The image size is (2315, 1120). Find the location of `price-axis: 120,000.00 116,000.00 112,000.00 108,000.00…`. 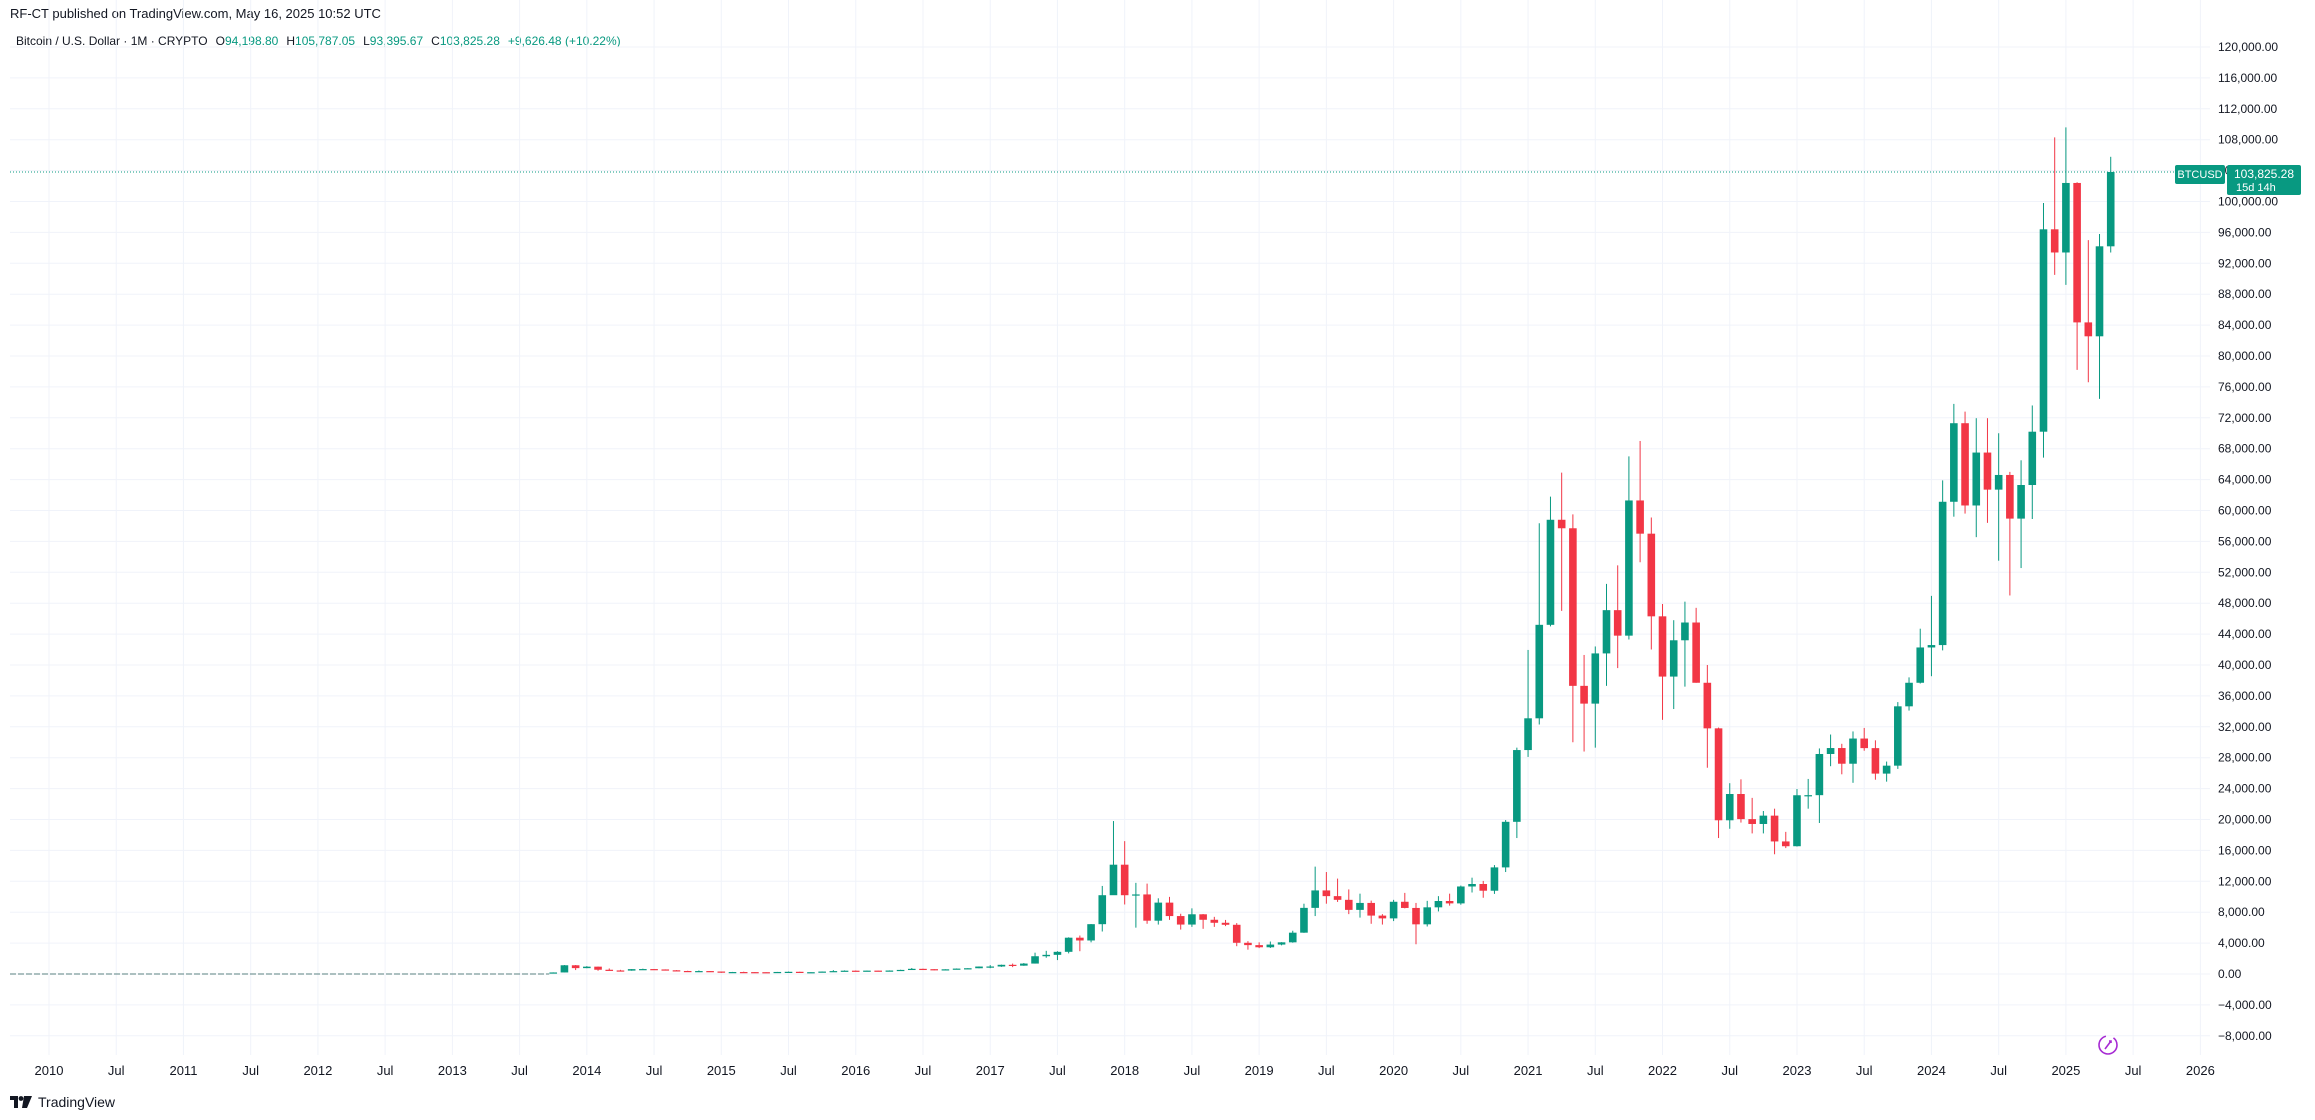

price-axis: 120,000.00 116,000.00 112,000.00 108,000.00… is located at coordinates (2248, 541).